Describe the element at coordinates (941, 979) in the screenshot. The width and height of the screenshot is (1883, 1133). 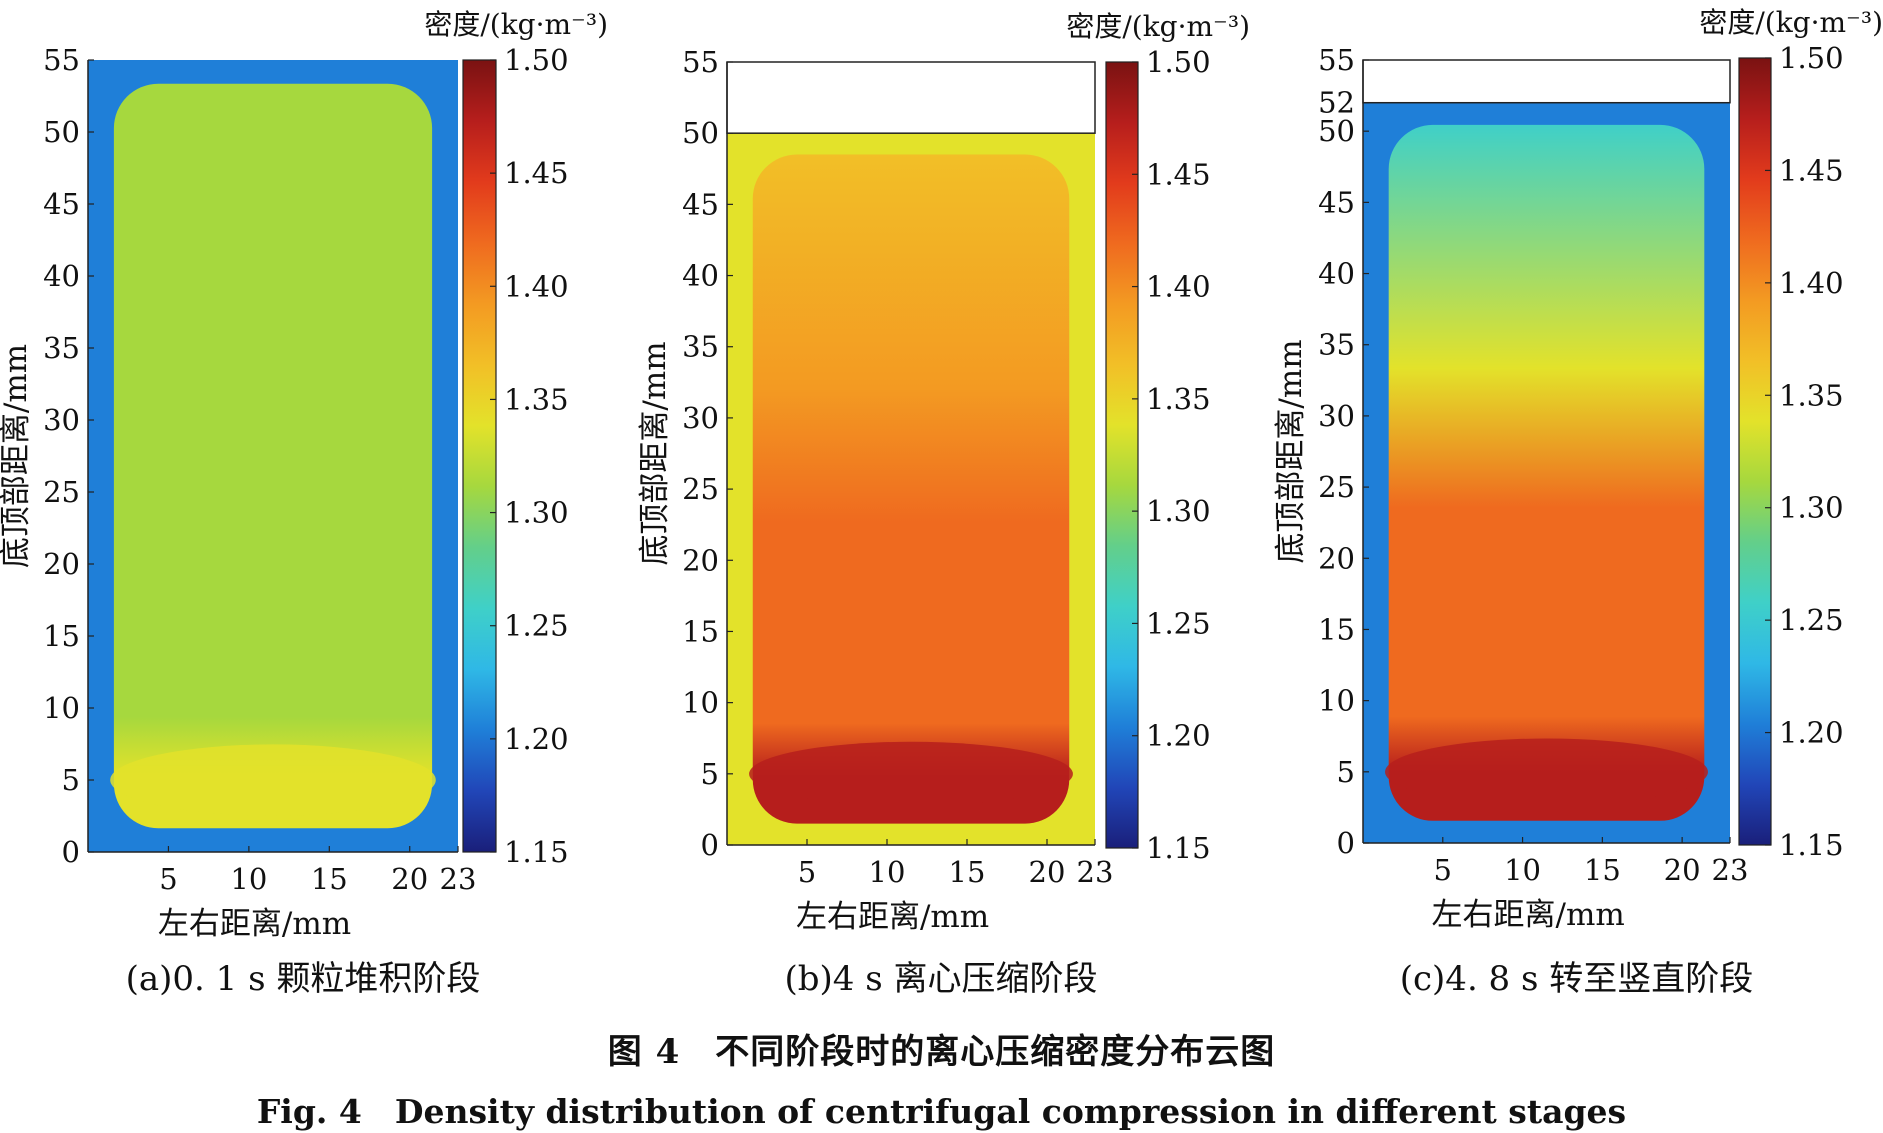
I see `panel-caption: (b)4 s 离心压缩阶段` at that location.